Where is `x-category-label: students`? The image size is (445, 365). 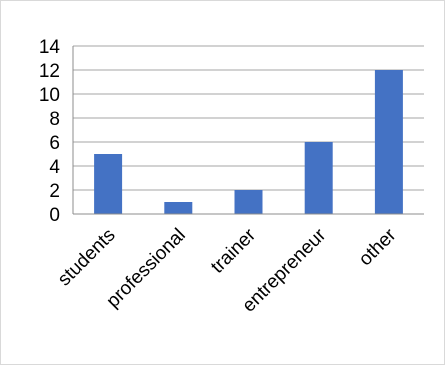
x-category-label: students is located at coordinates (87, 258).